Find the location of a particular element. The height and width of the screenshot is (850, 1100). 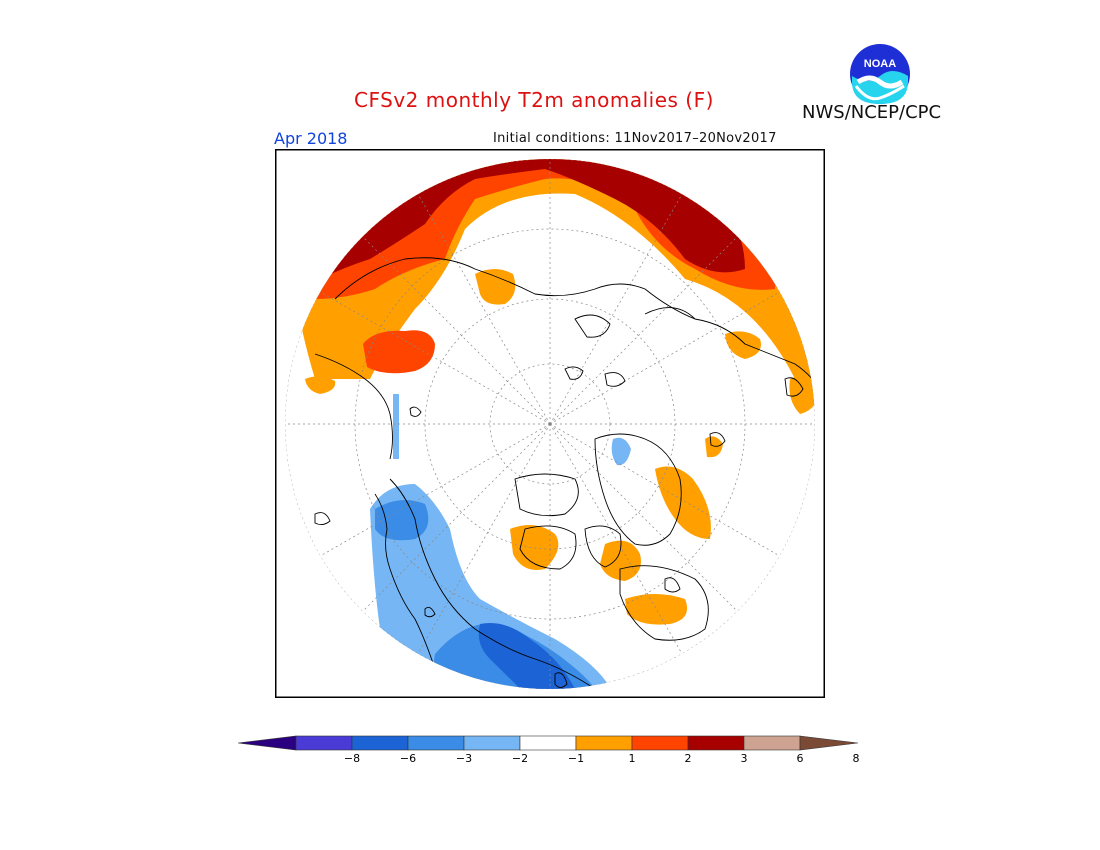

colorbar-tick-label: 1 is located at coordinates (632, 758).